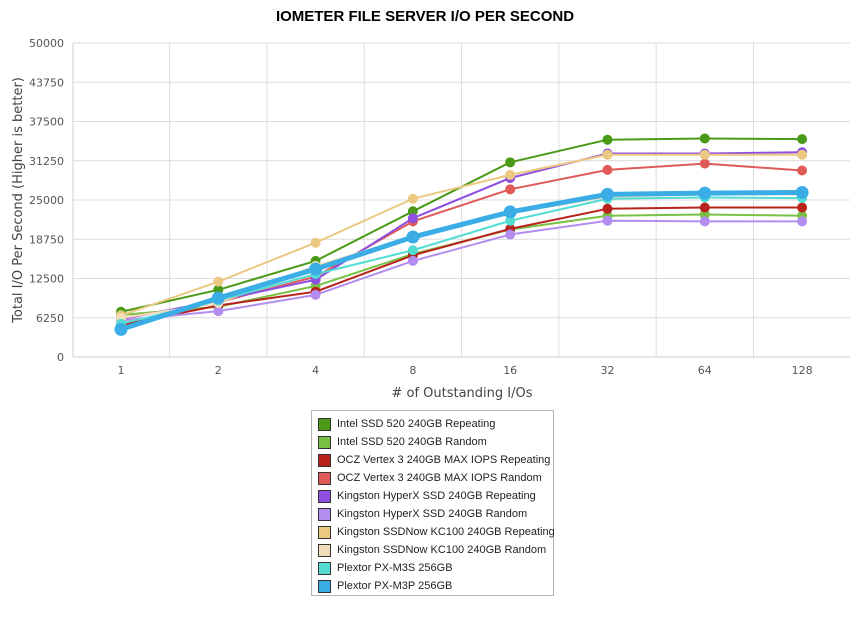 The image size is (850, 624). I want to click on y-axis-title: Total I/O Per Second (Higher is better), so click(18, 200).